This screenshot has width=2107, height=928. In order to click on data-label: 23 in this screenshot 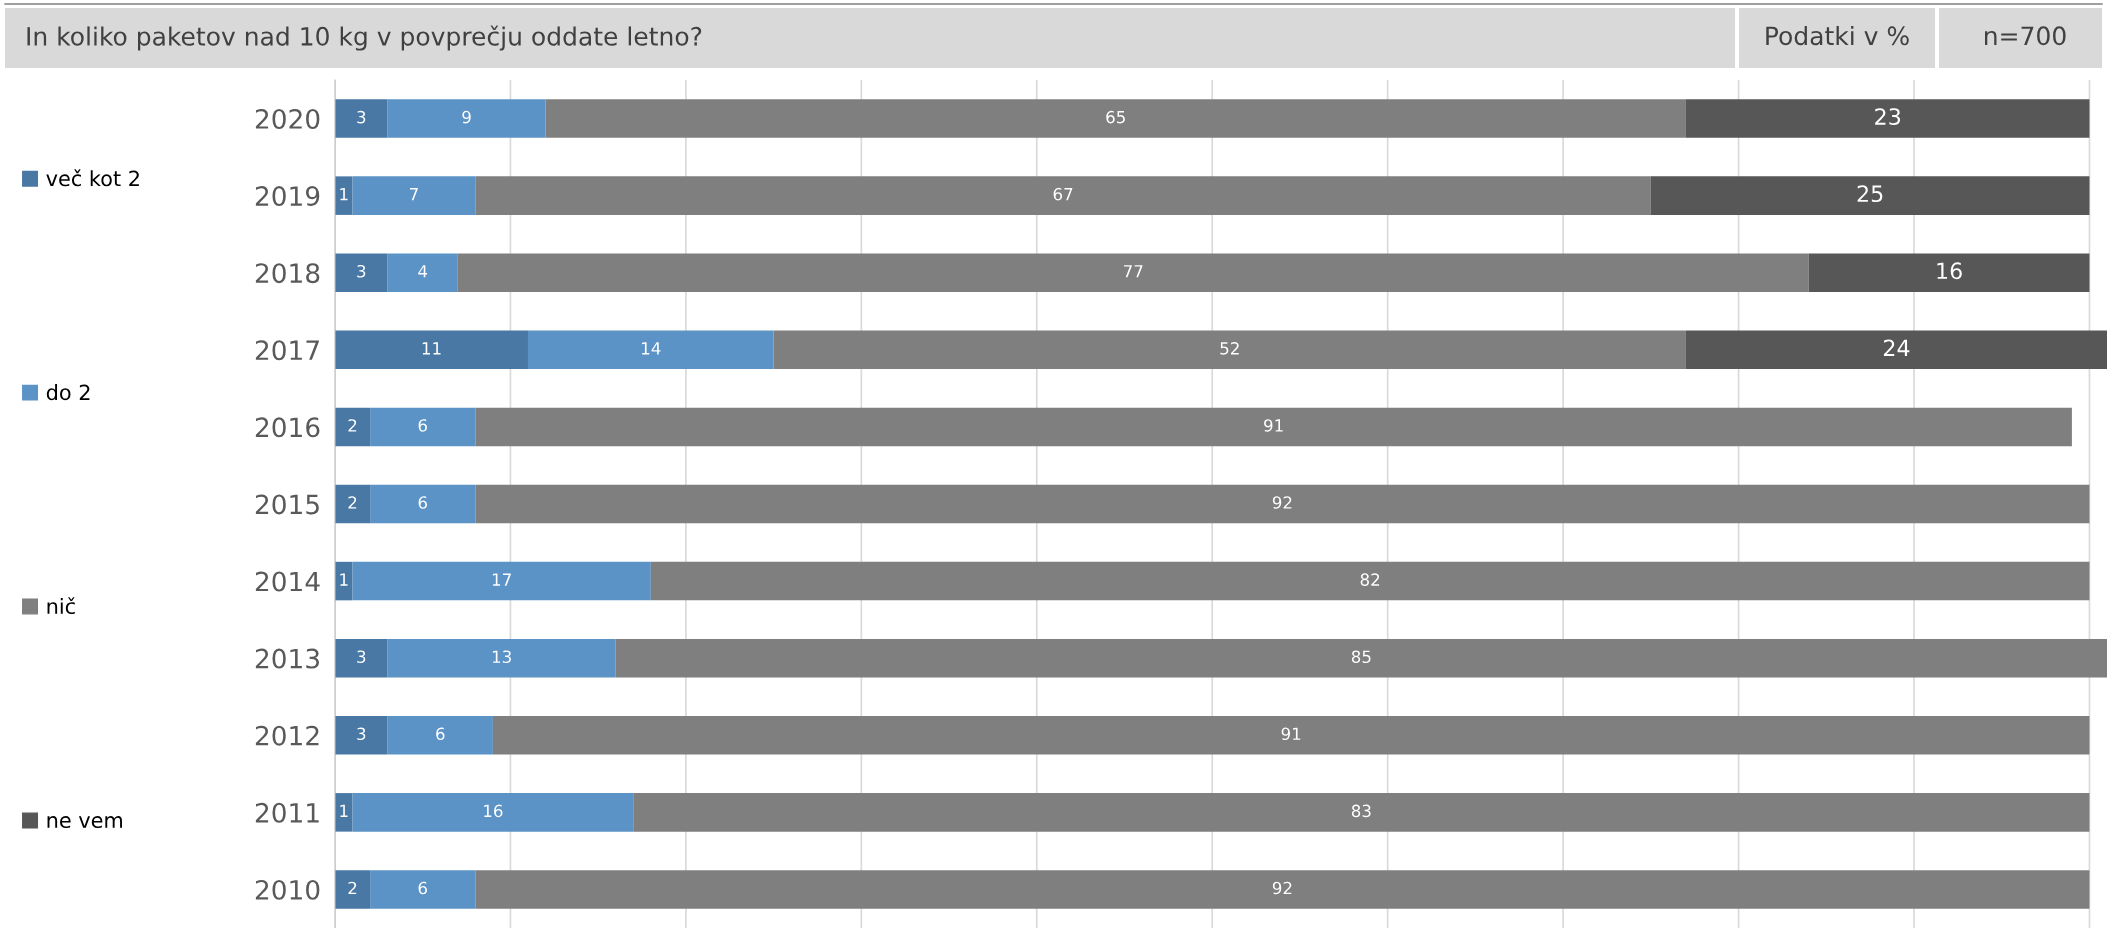, I will do `click(1888, 116)`.